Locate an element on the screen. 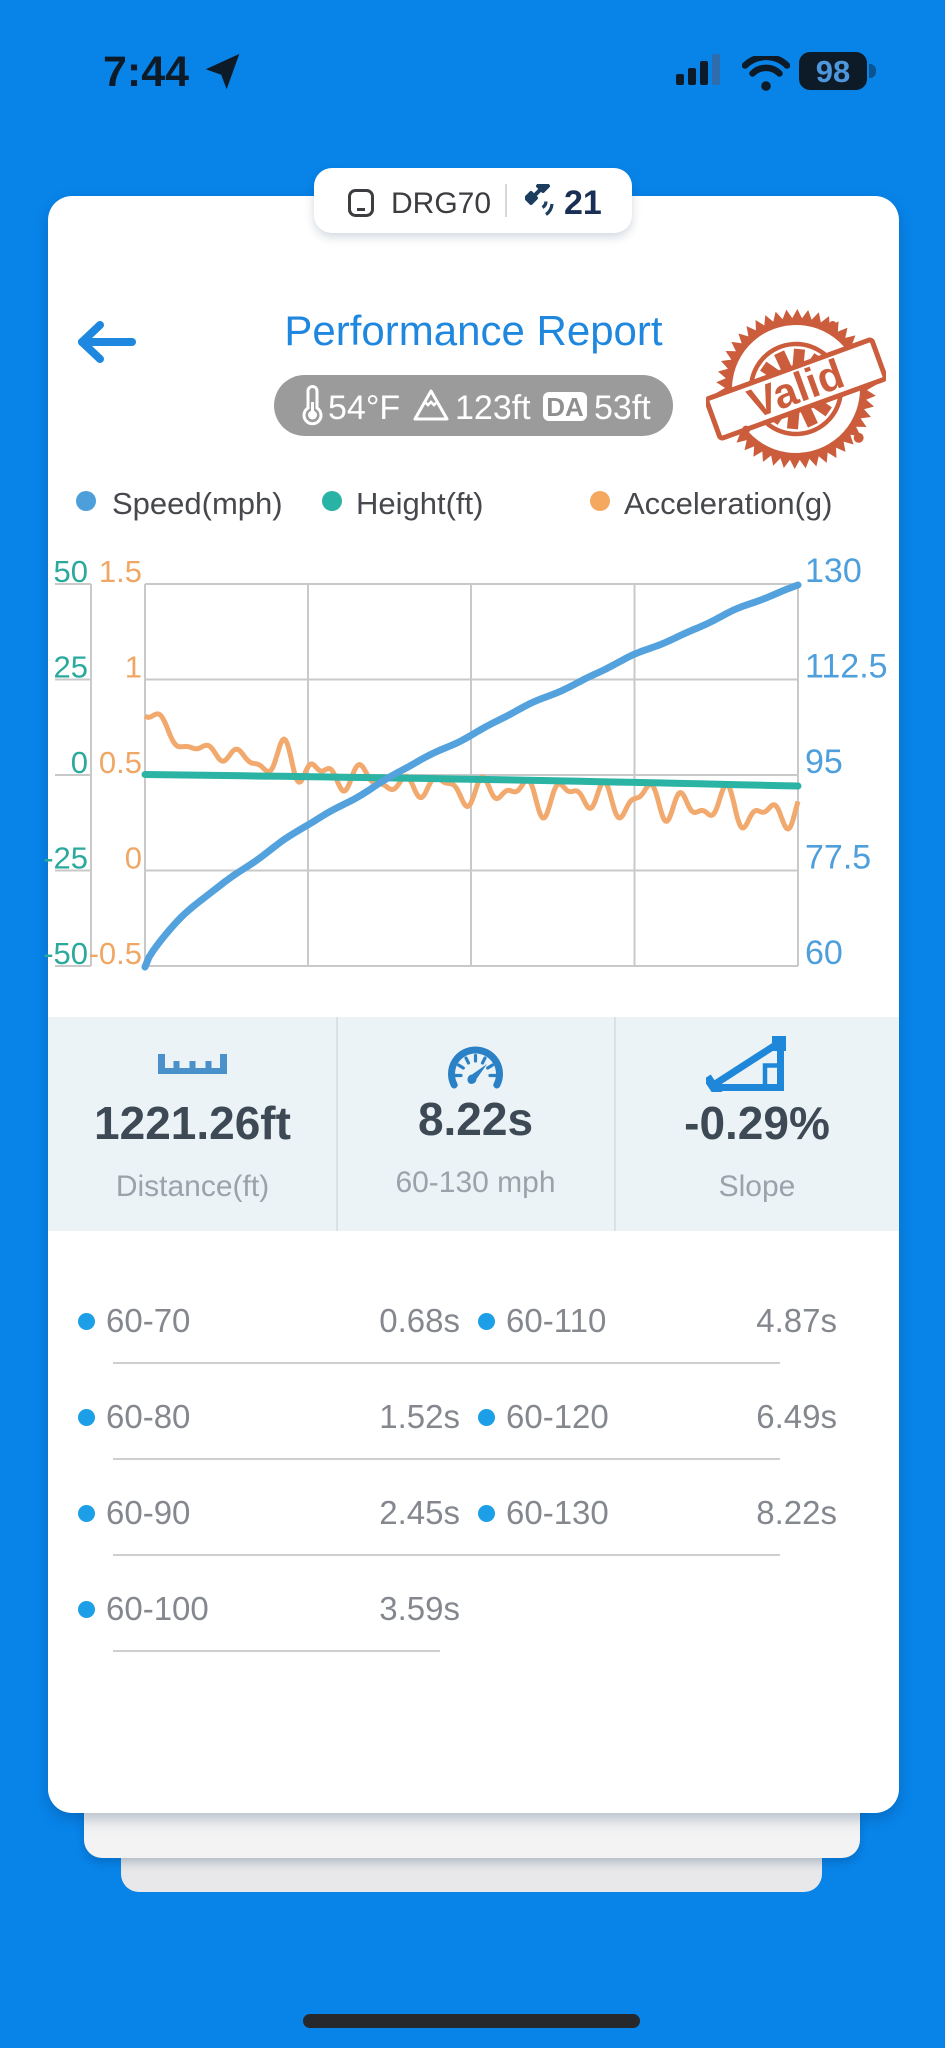 The image size is (945, 2048). svg-text: 60 is located at coordinates (824, 953).